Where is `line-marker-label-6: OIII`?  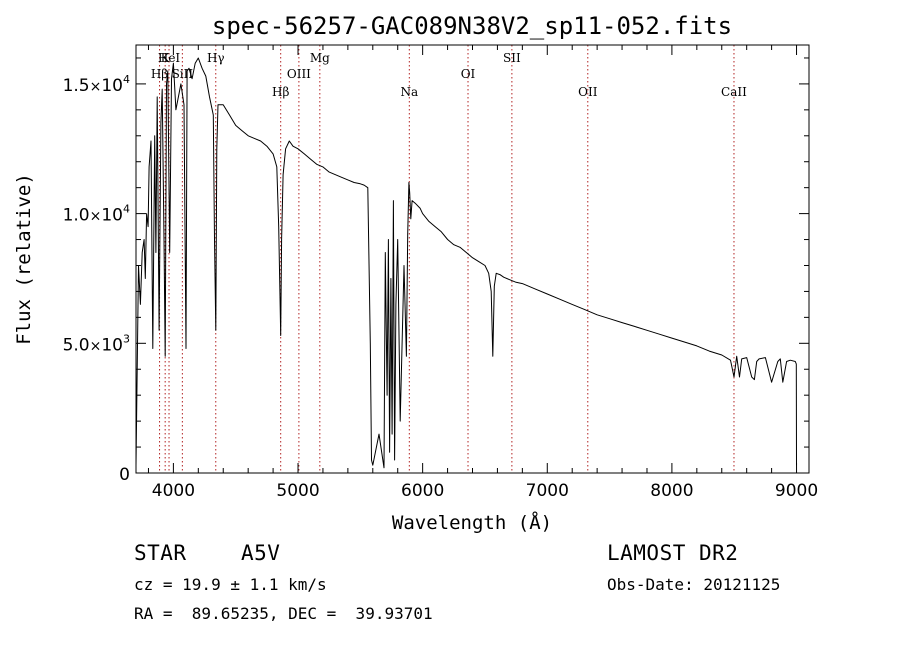 line-marker-label-6: OIII is located at coordinates (299, 74).